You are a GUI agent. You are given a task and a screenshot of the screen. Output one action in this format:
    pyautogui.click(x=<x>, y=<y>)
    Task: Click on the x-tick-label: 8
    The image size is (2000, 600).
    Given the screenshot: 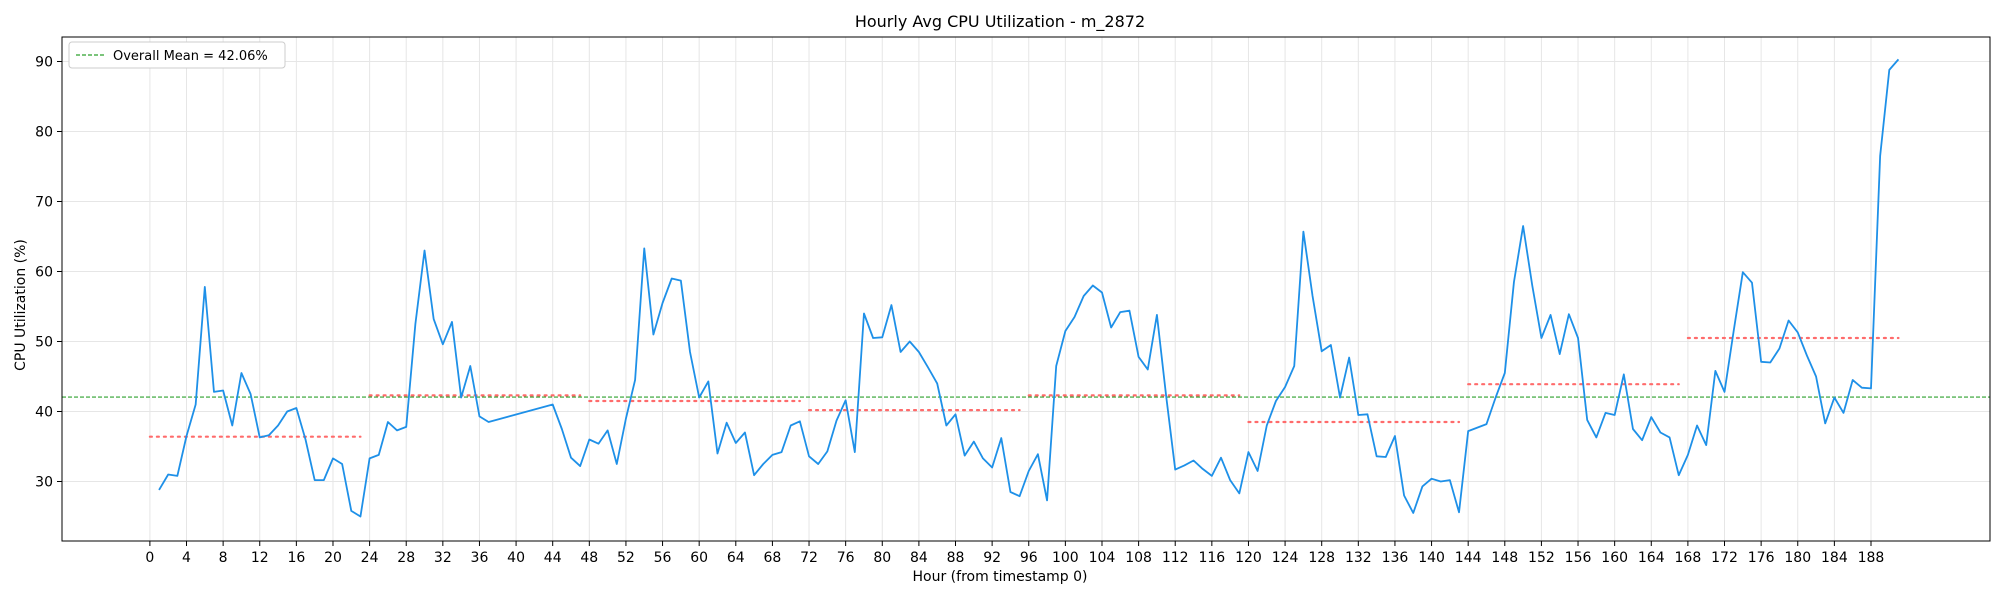 What is the action you would take?
    pyautogui.click(x=223, y=558)
    